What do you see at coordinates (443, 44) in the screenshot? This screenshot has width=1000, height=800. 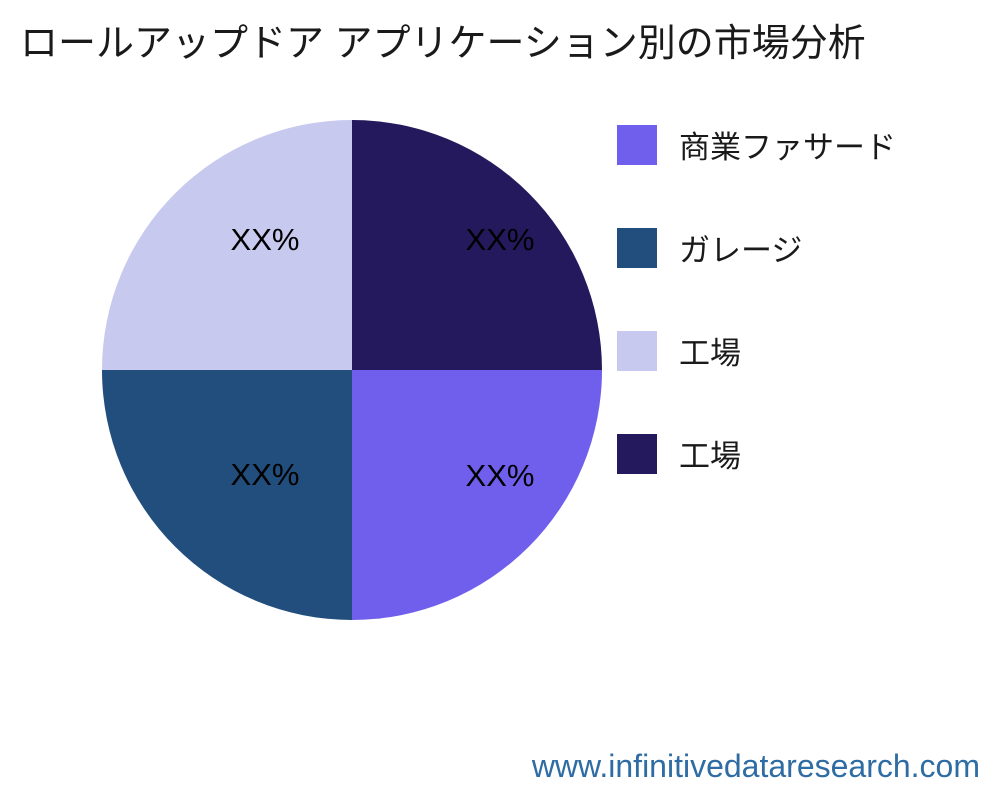 I see `chart-title: ロールアップドア アプリケーション別の市場分析` at bounding box center [443, 44].